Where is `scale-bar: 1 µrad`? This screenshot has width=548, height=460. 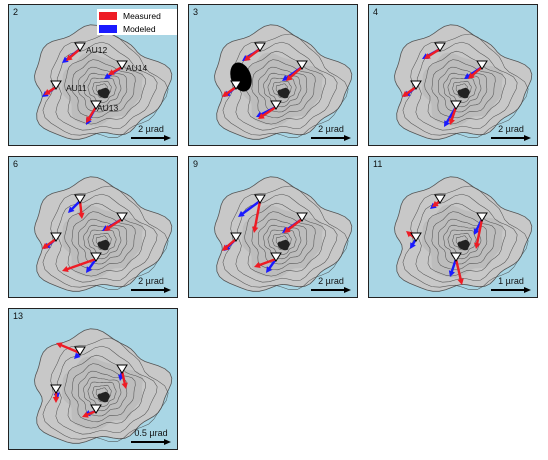
scale-bar: 1 µrad is located at coordinates (511, 284).